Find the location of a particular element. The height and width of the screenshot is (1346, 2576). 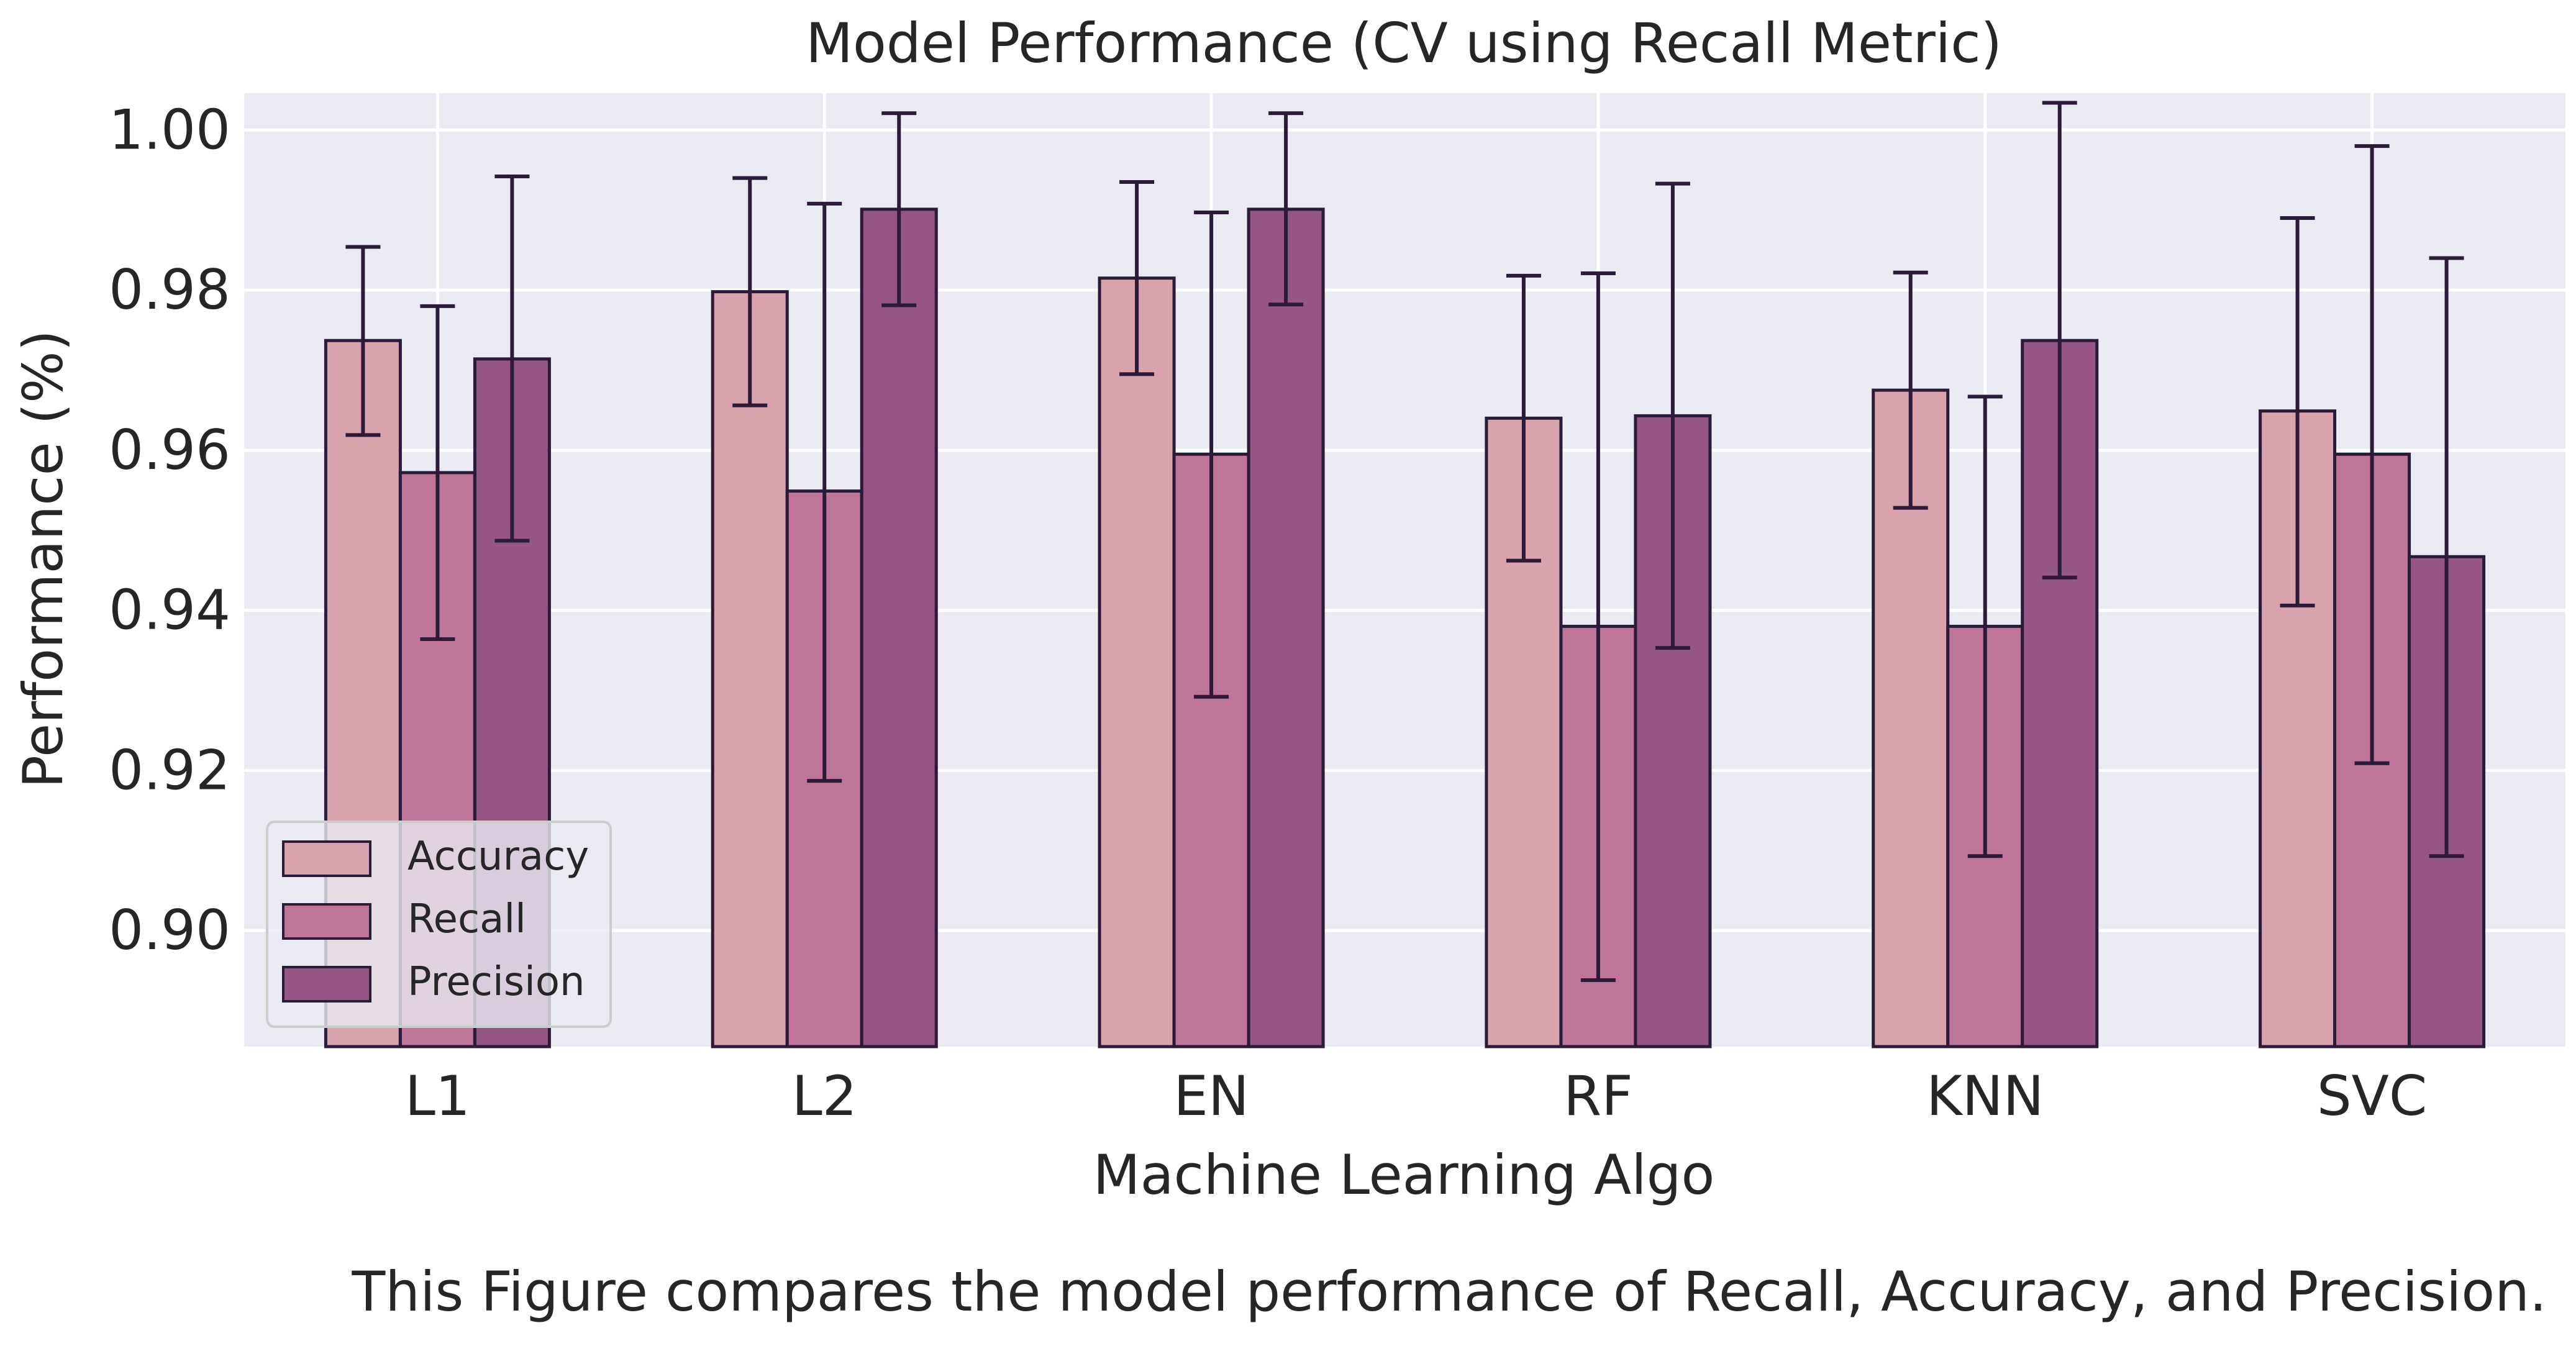

y-axis-ticks: 0.90 0.92 0.94 0.96 0.98 1.00 is located at coordinates (169, 530).